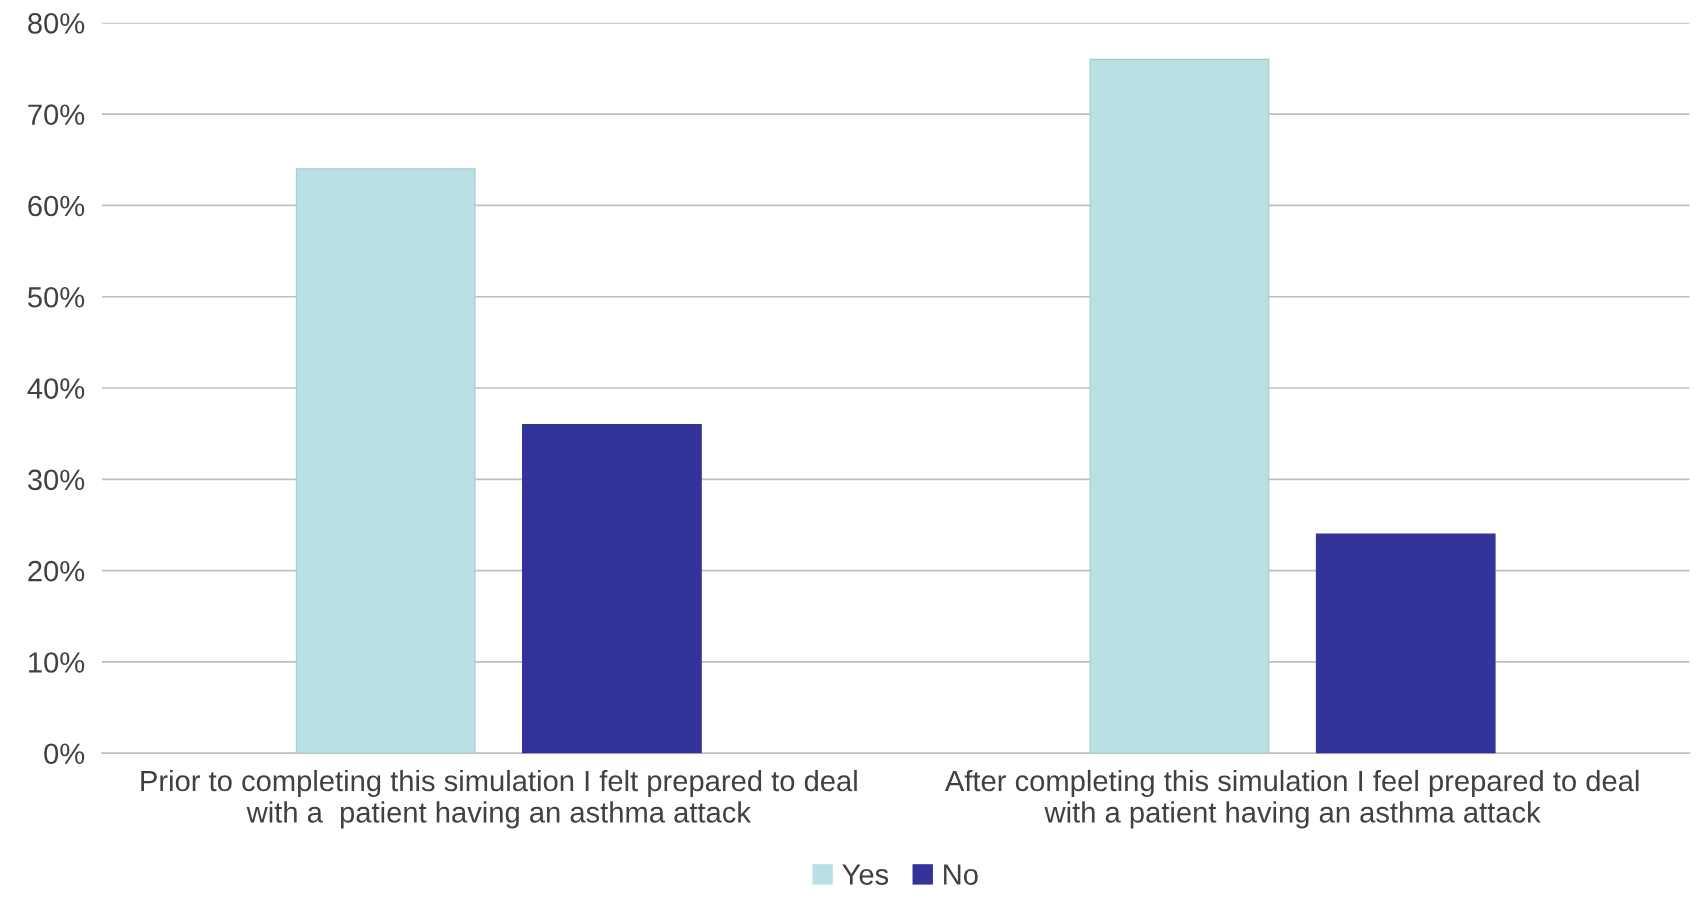  I want to click on y-tick-label: 60%, so click(56, 206).